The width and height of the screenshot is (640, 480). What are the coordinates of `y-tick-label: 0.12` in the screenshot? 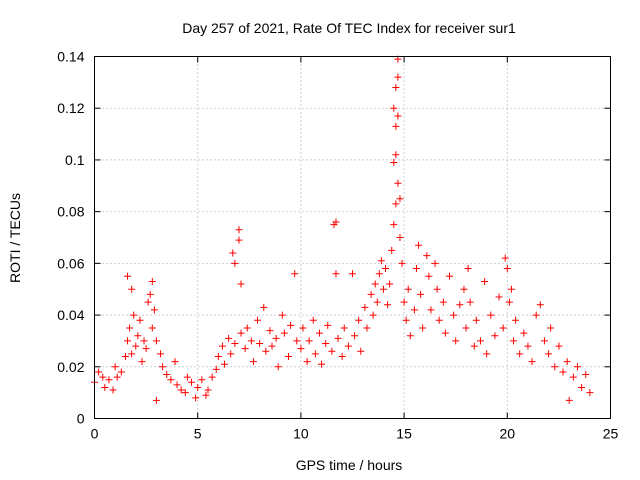 It's located at (70, 108).